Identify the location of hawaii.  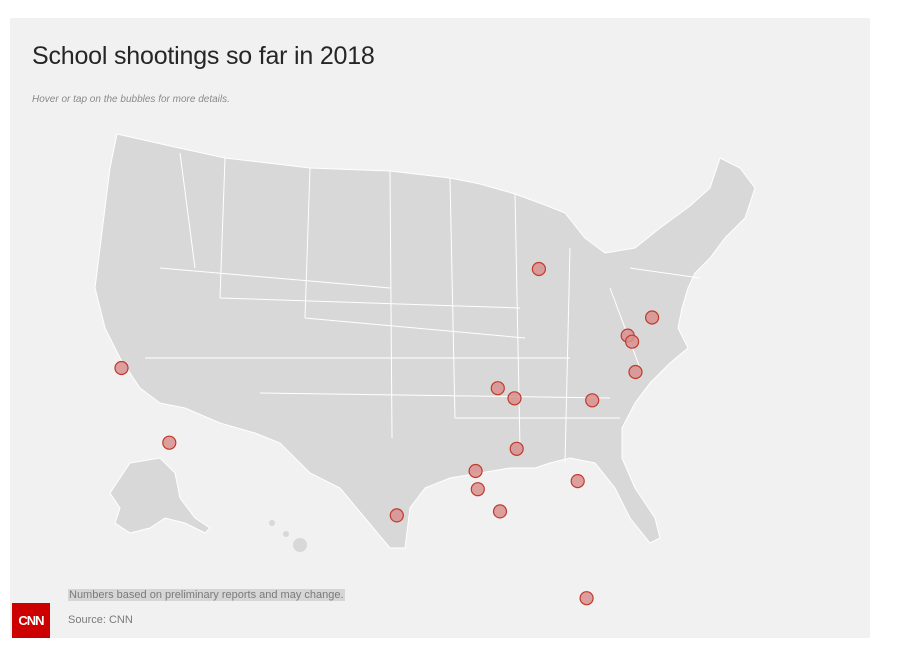
(288, 536).